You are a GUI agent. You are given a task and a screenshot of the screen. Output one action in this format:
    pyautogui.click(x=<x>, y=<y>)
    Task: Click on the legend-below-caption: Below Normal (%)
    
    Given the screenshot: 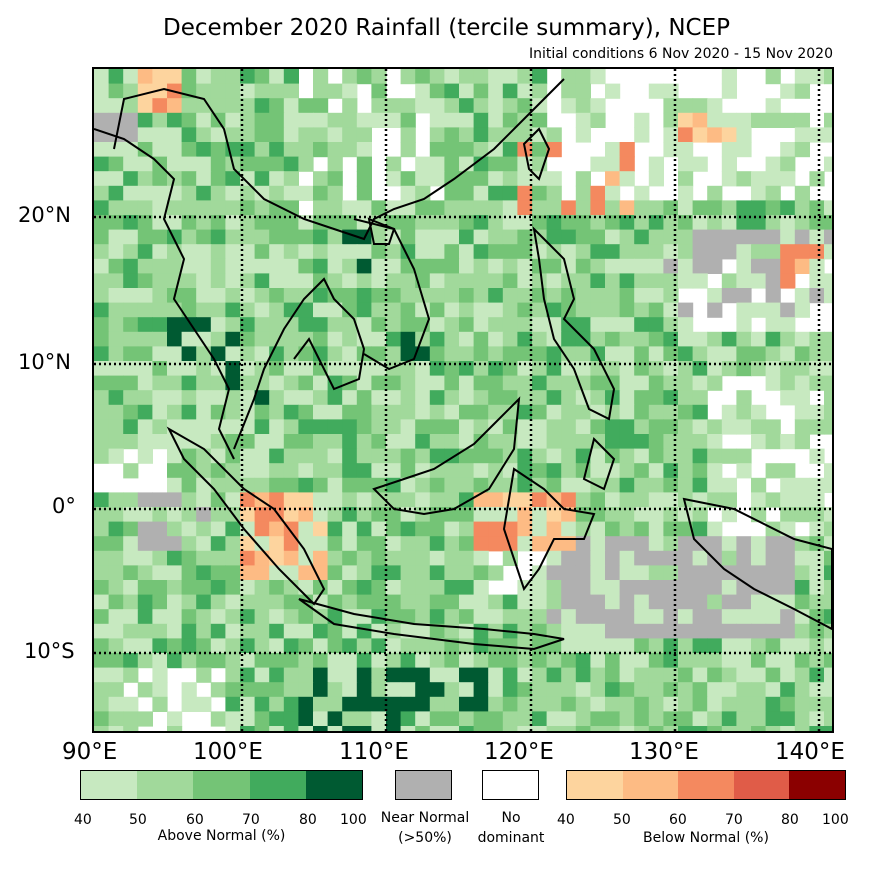 What is the action you would take?
    pyautogui.click(x=706, y=838)
    